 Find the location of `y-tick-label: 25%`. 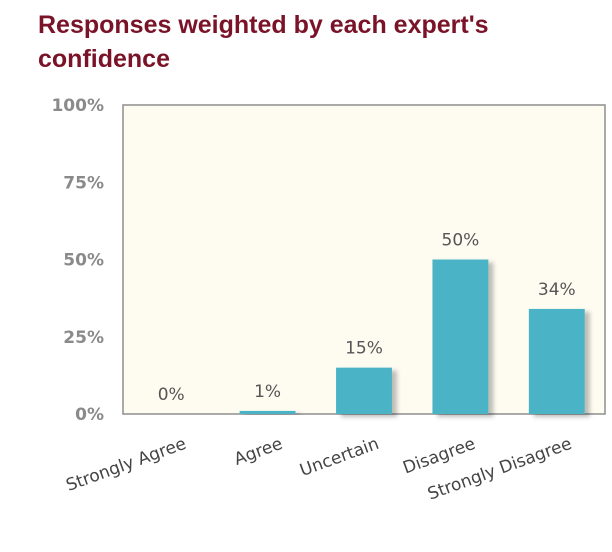

y-tick-label: 25% is located at coordinates (83, 338).